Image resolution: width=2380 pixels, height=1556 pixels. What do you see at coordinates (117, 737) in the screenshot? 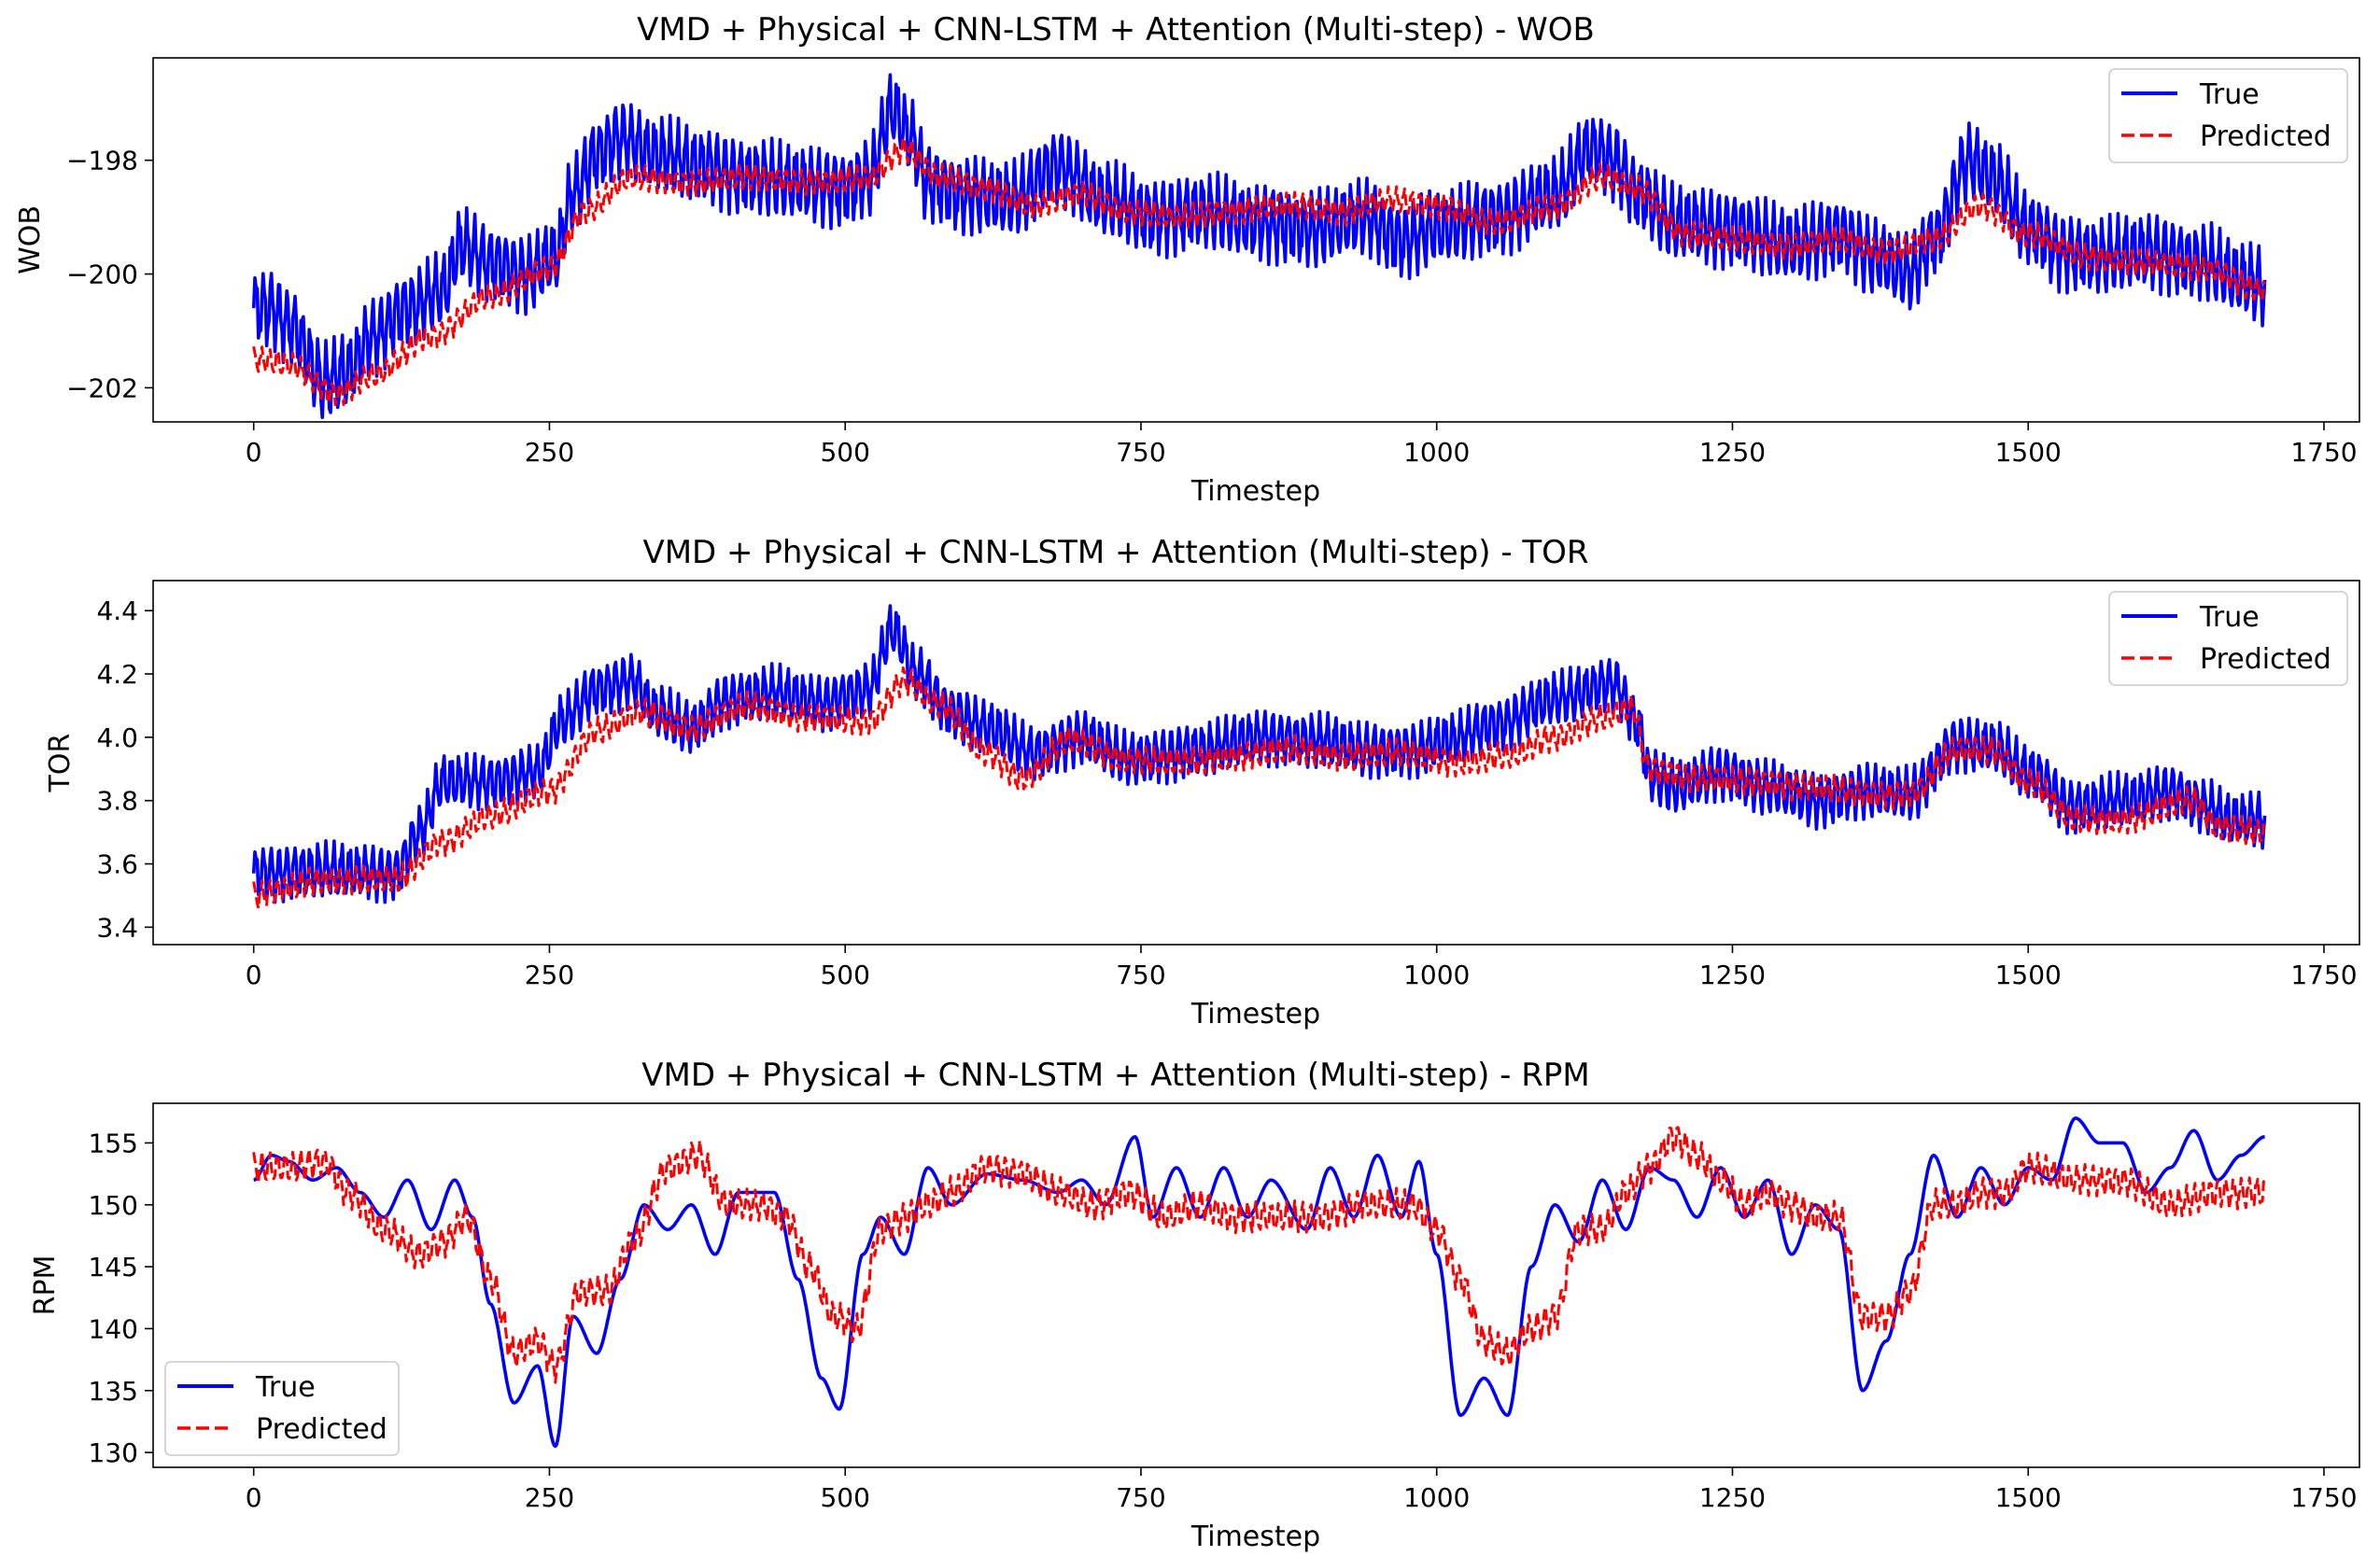
I see `y-tick-label: 4.0` at bounding box center [117, 737].